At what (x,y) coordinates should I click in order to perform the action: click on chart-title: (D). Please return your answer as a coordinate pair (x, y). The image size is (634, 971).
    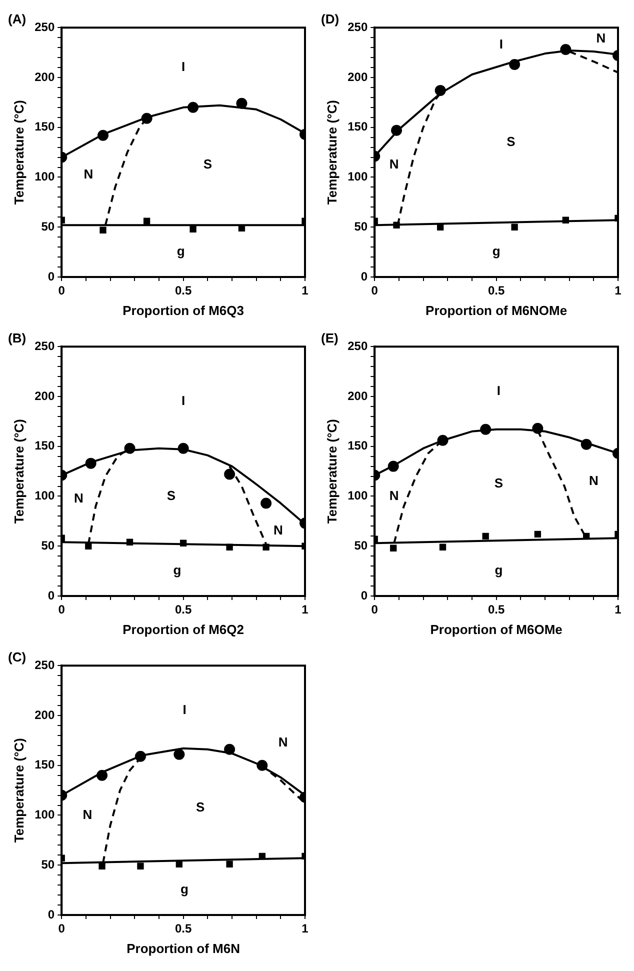
    Looking at the image, I should click on (330, 18).